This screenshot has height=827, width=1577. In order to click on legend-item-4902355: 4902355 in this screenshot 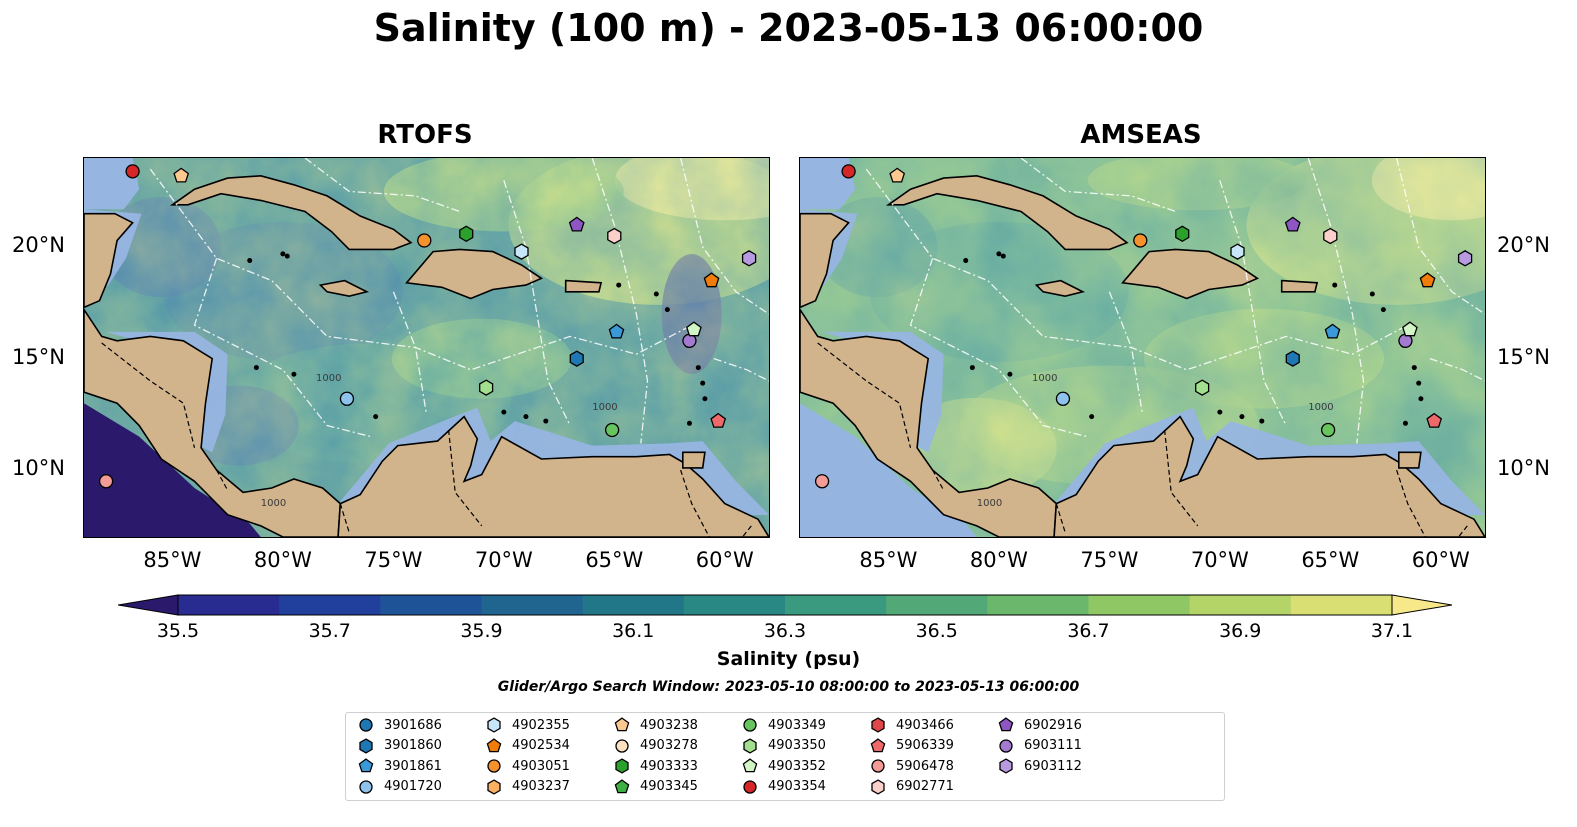, I will do `click(528, 725)`.